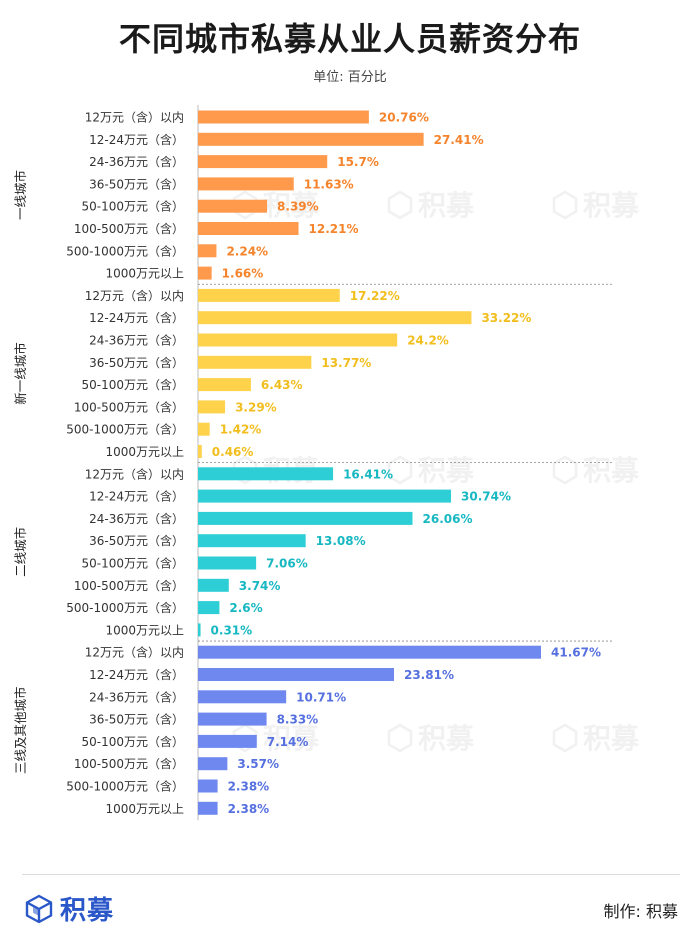 This screenshot has width=700, height=940. Describe the element at coordinates (232, 630) in the screenshot. I see `value-label: 0.31%` at that location.